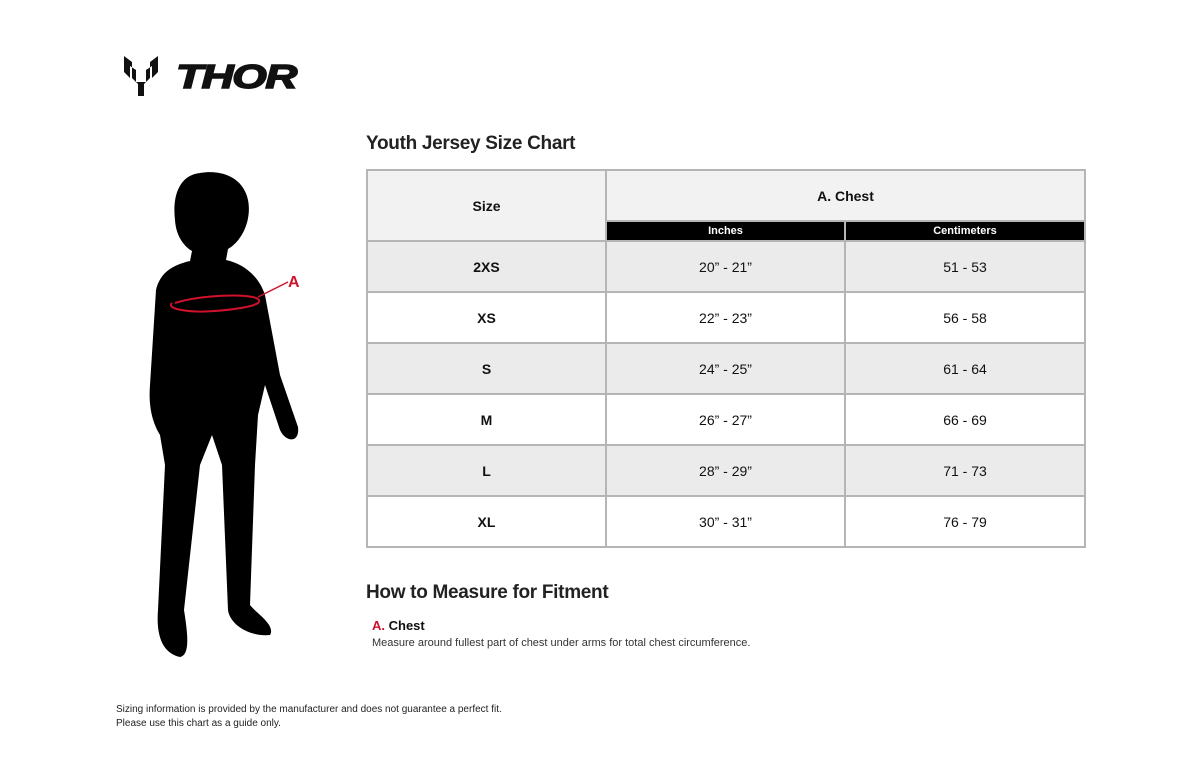 The image size is (1200, 780). I want to click on inches-cell: 28” - 29”, so click(725, 470).